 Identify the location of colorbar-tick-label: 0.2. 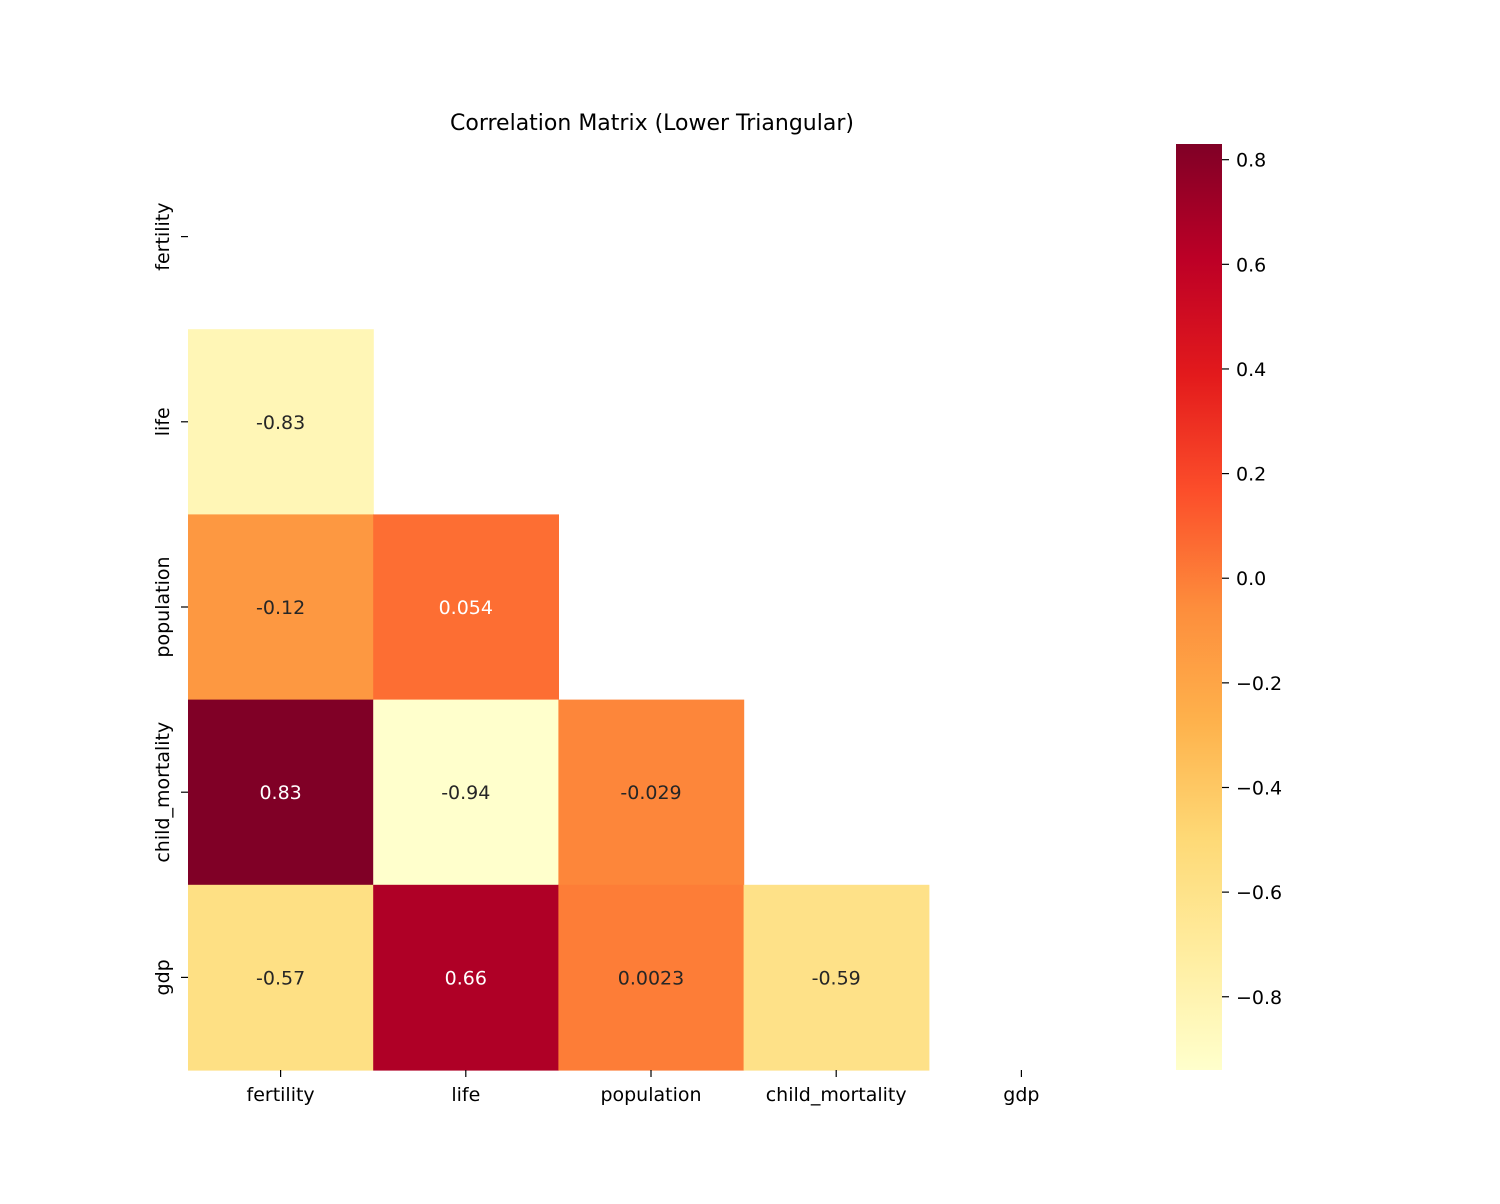
(1251, 475).